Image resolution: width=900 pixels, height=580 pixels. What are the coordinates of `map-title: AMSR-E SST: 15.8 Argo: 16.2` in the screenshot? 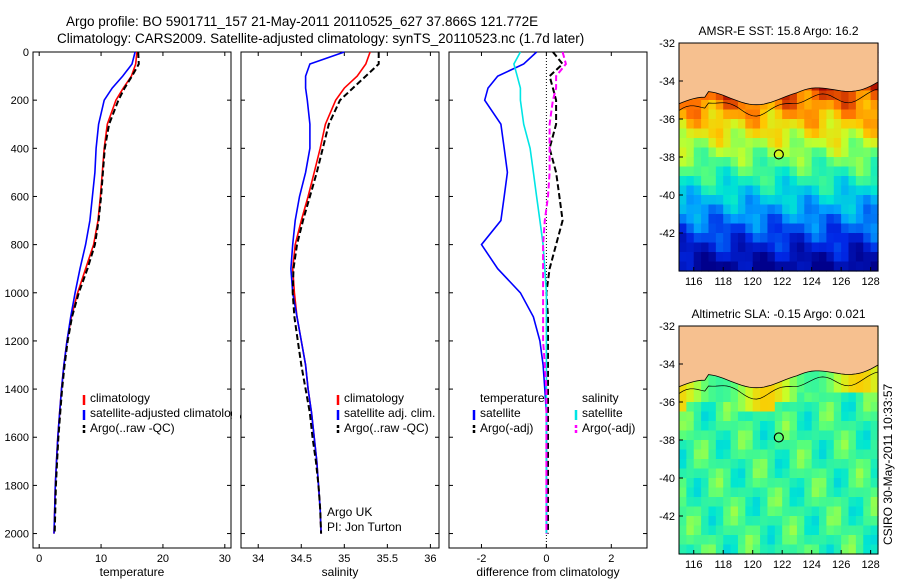 It's located at (778, 31).